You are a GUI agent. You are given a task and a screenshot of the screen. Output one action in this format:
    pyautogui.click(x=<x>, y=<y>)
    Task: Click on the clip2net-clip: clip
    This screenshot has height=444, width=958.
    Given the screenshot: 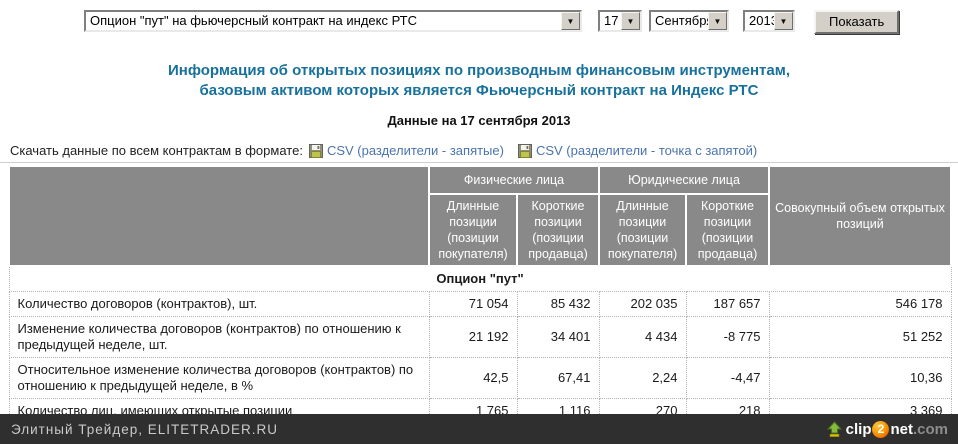 What is the action you would take?
    pyautogui.click(x=858, y=429)
    